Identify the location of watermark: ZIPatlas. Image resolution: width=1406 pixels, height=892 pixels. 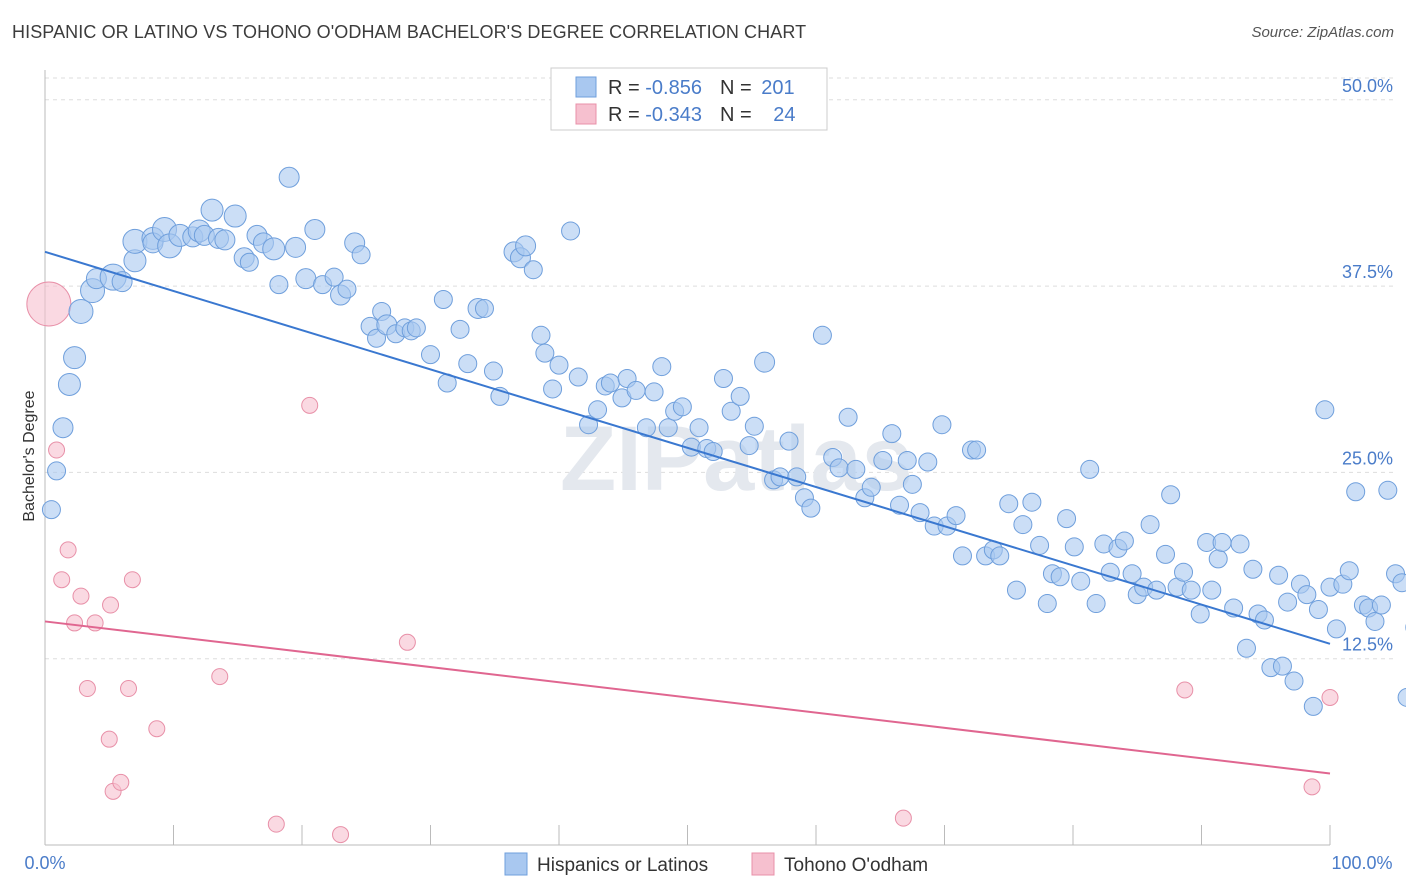
(736, 459).